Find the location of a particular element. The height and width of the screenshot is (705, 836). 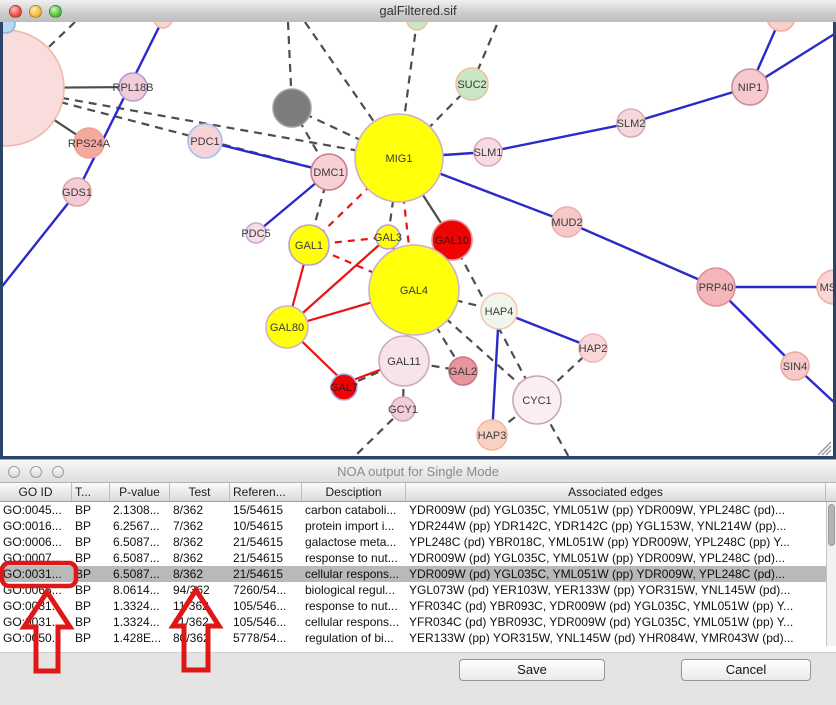

node-NIP1 is located at coordinates (750, 87).